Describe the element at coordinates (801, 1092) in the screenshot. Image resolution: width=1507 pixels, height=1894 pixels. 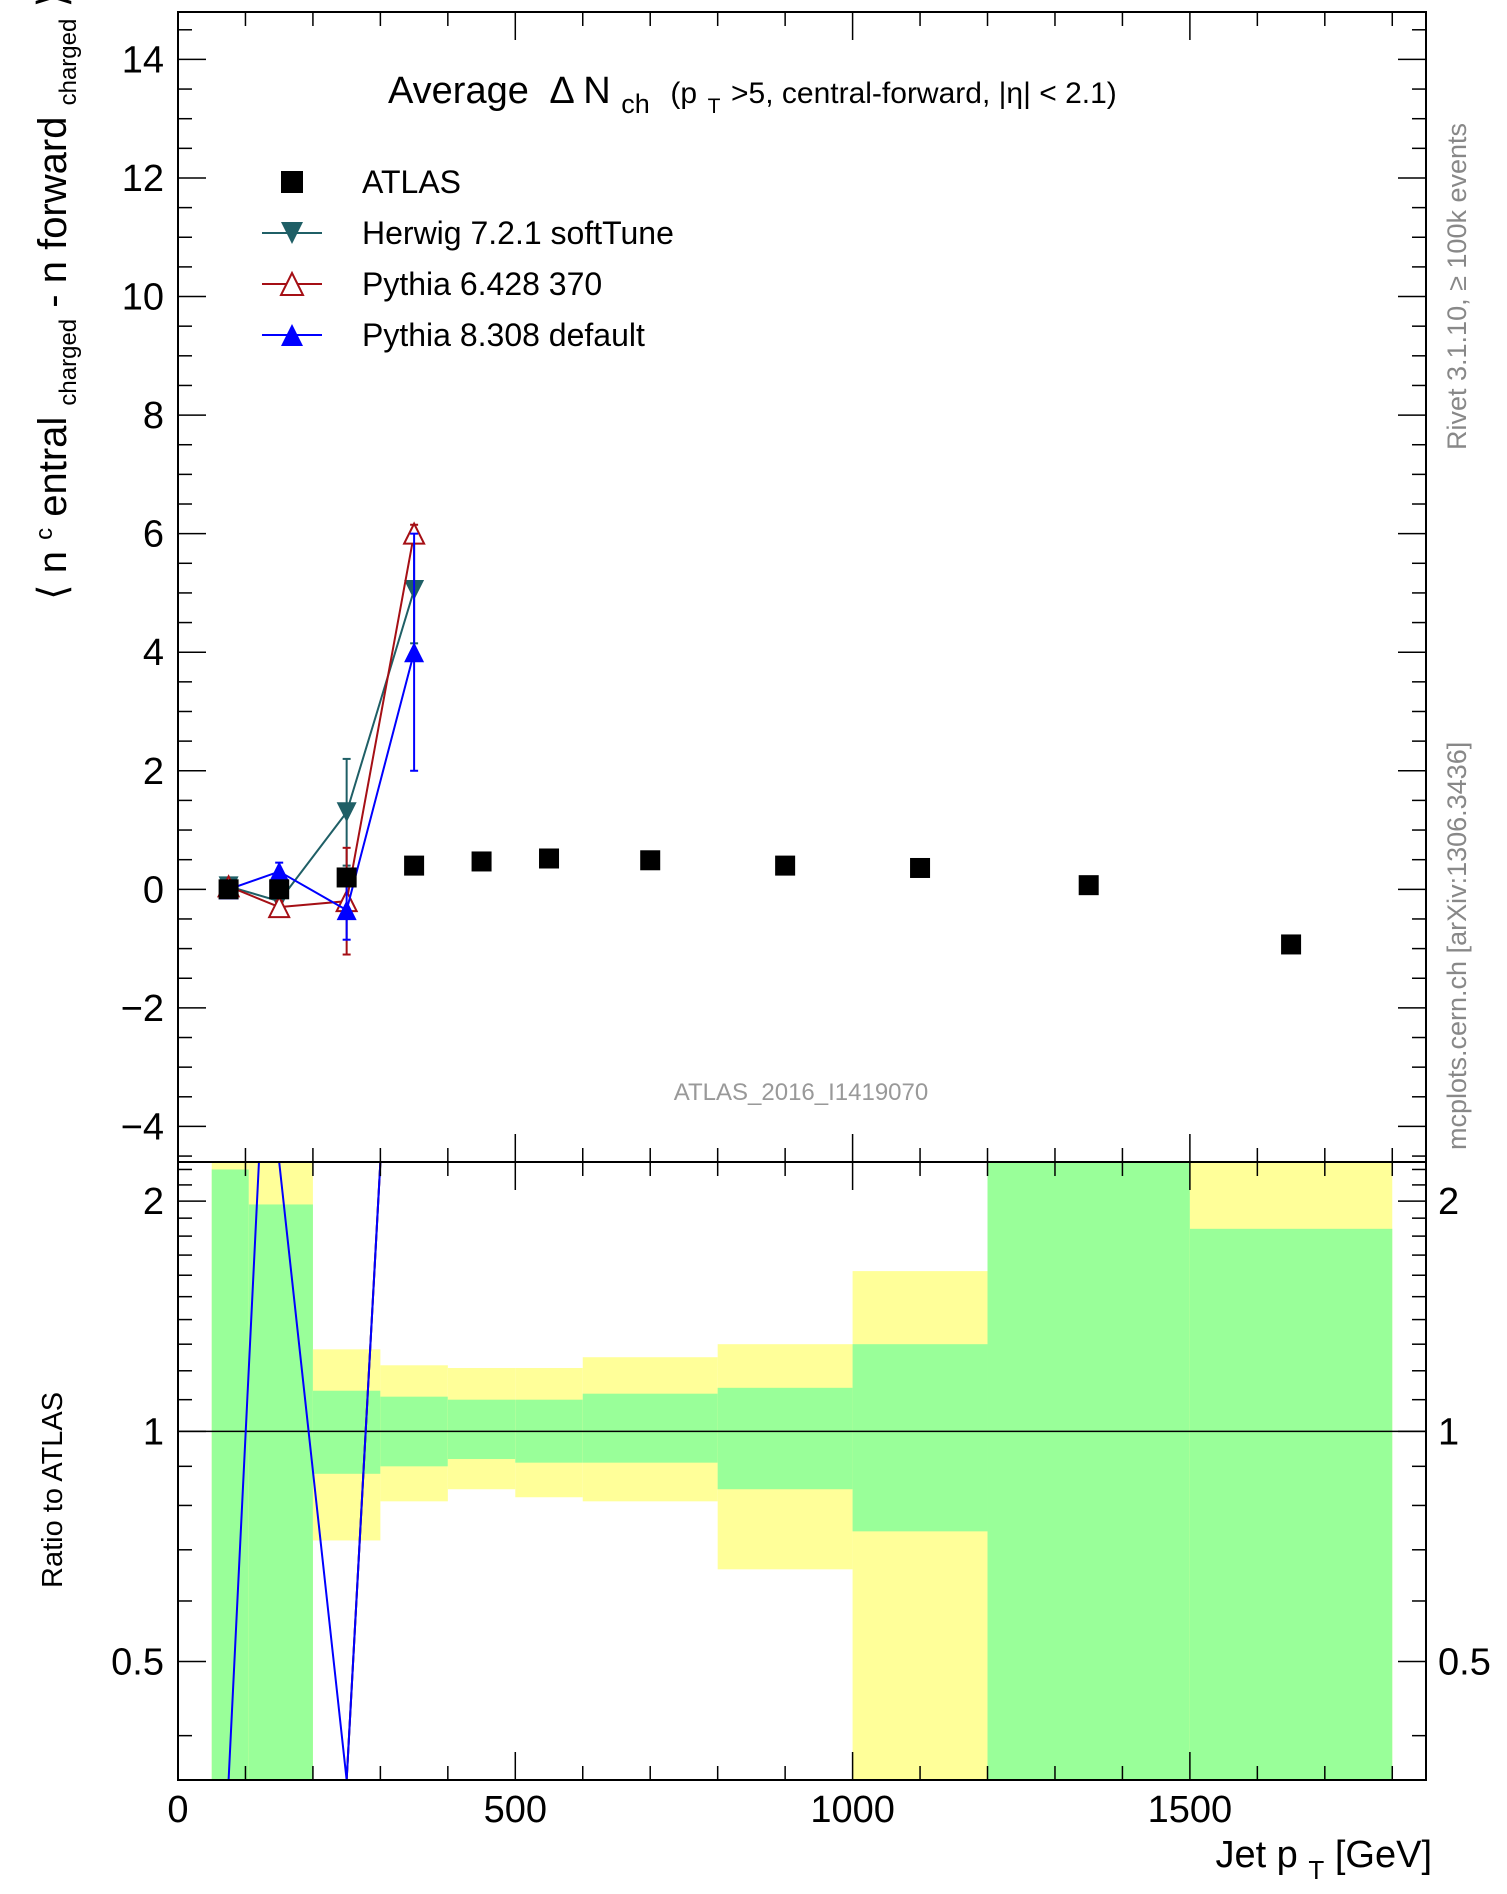
I see `analysis-tag: ATLAS_2016_I1419070` at that location.